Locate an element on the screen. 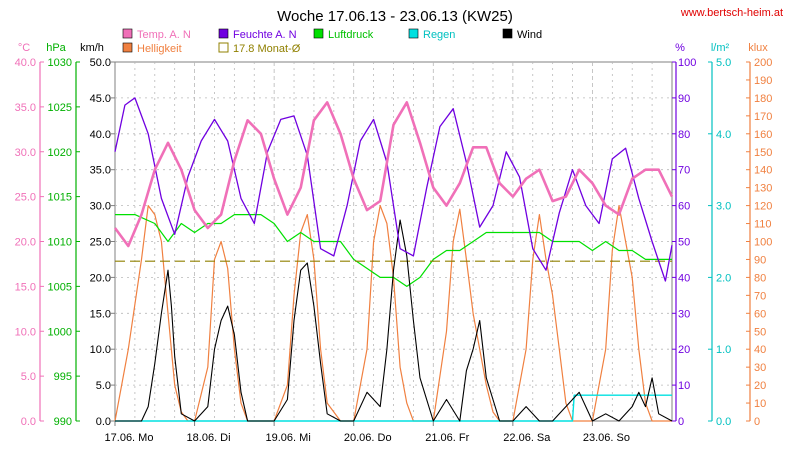 The height and width of the screenshot is (460, 790). unit-klux: klux is located at coordinates (758, 48).